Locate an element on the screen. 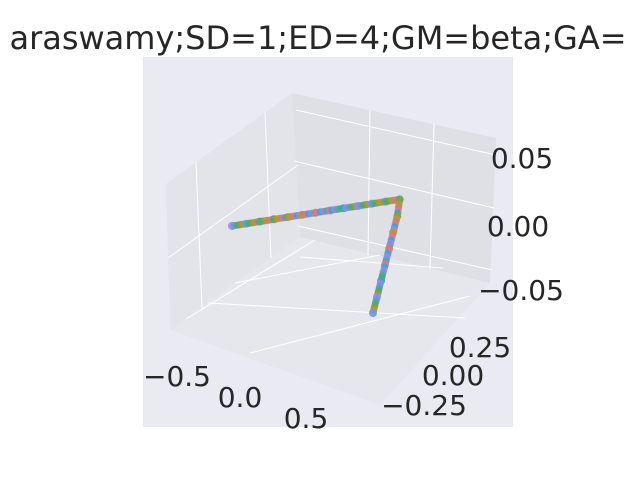  x-tick-label: −0.5 is located at coordinates (177, 376).